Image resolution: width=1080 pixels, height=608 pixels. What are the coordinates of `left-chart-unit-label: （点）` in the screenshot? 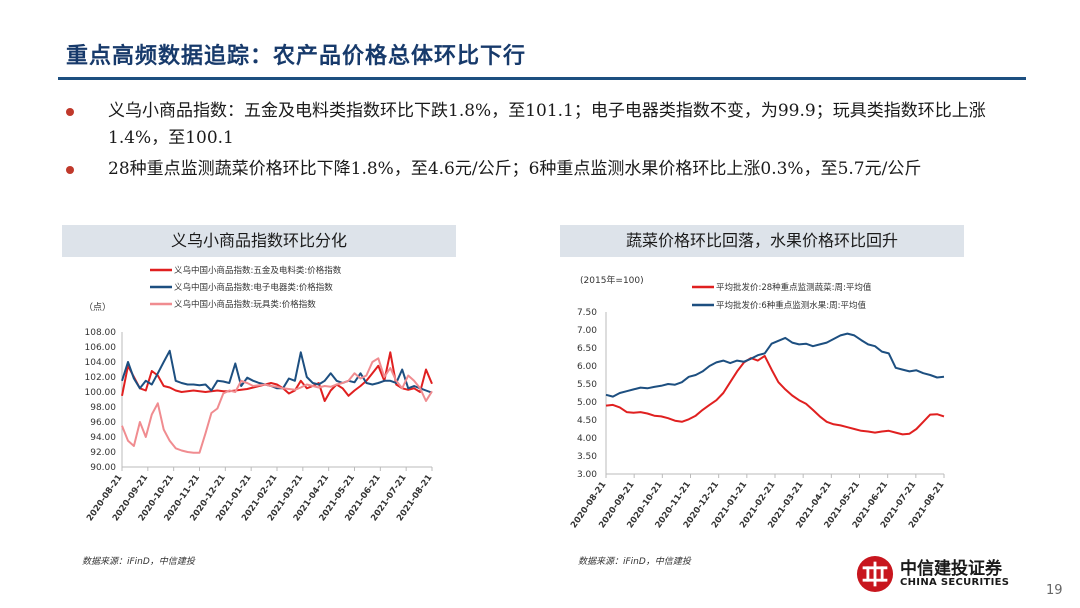 It's located at (97, 307).